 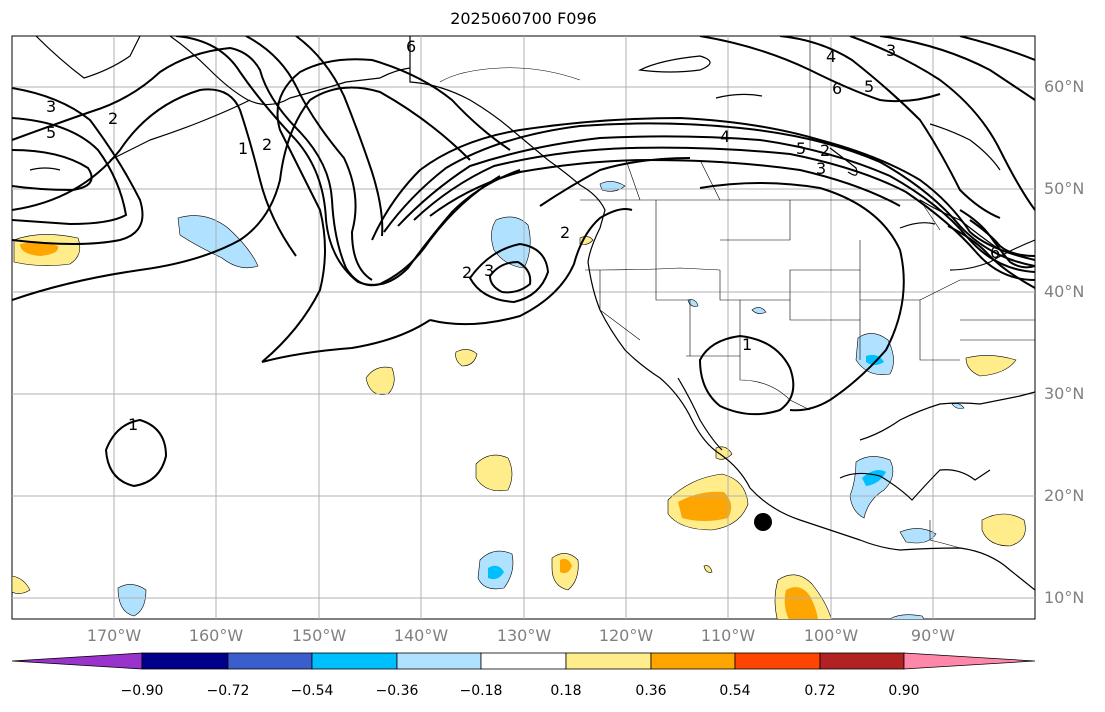 What do you see at coordinates (831, 635) in the screenshot?
I see `longitude-label: 100°W` at bounding box center [831, 635].